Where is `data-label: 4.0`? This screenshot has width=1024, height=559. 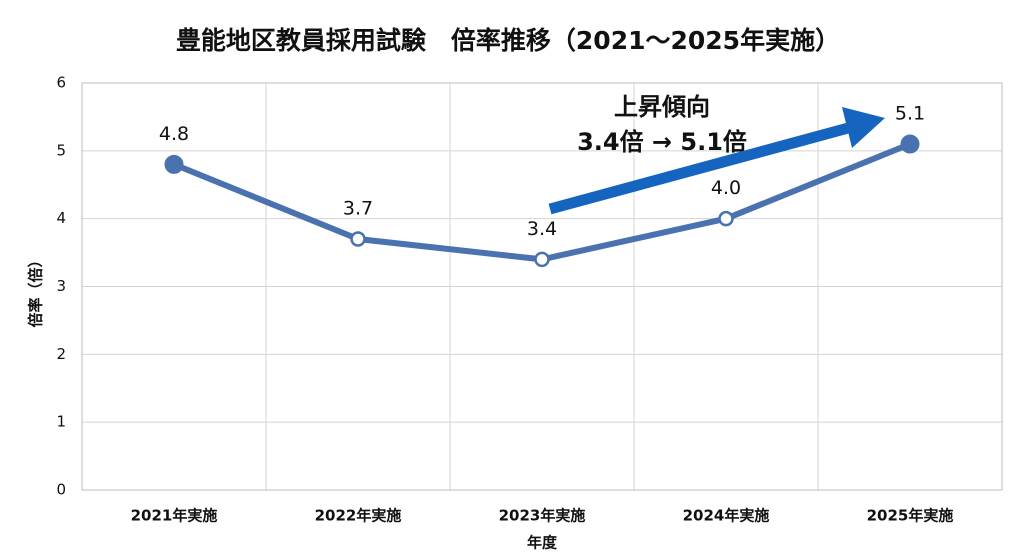
data-label: 4.0 is located at coordinates (726, 188).